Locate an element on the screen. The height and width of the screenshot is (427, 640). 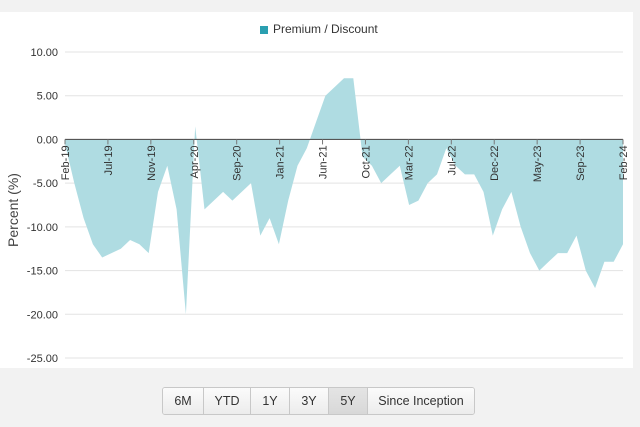
range-button-1y: 1Y is located at coordinates (270, 401).